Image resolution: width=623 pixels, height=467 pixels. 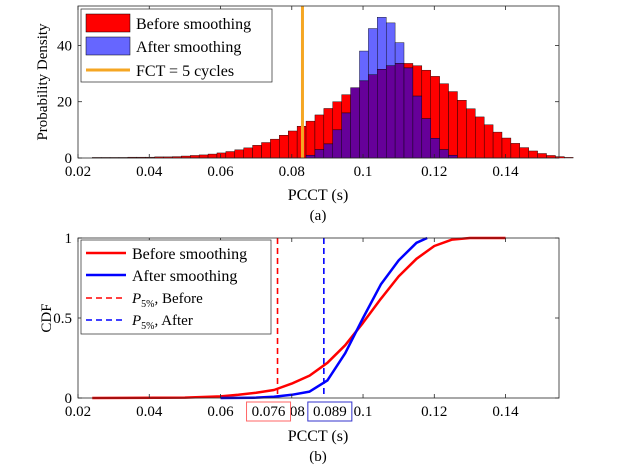 What do you see at coordinates (299, 411) in the screenshot?
I see `panel-b-annotations: 0.076 0.089` at bounding box center [299, 411].